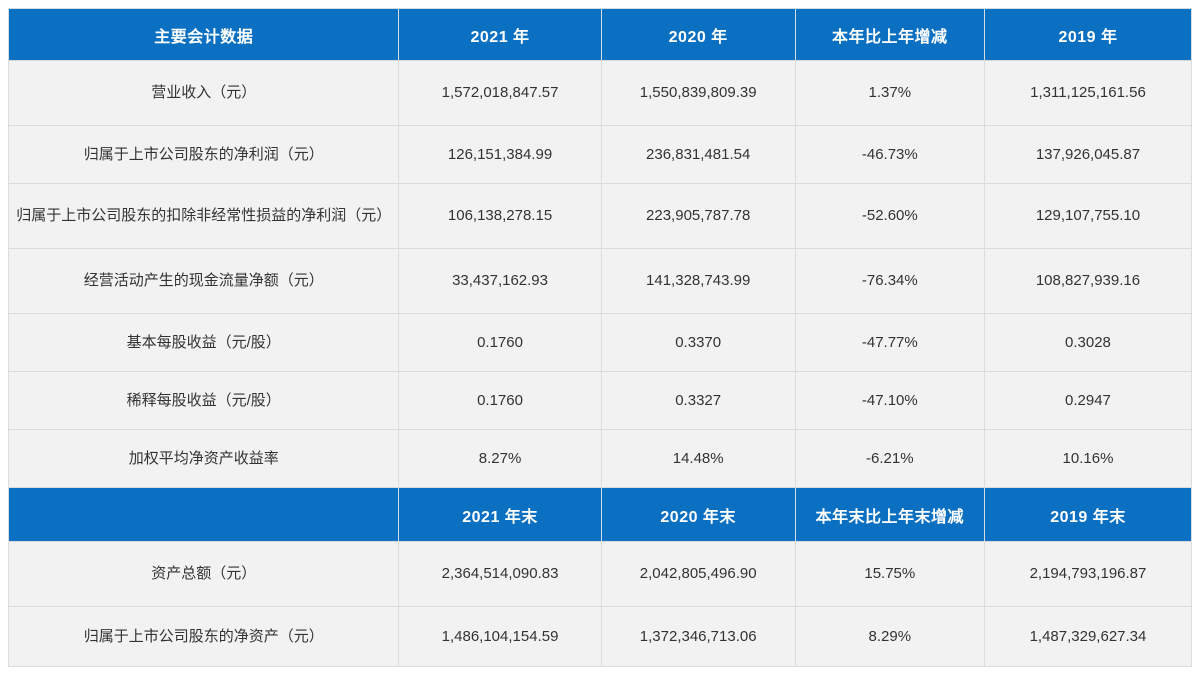 The image size is (1200, 675). Describe the element at coordinates (203, 458) in the screenshot. I see `row-label-cell: 加权平均净资产收益率` at that location.